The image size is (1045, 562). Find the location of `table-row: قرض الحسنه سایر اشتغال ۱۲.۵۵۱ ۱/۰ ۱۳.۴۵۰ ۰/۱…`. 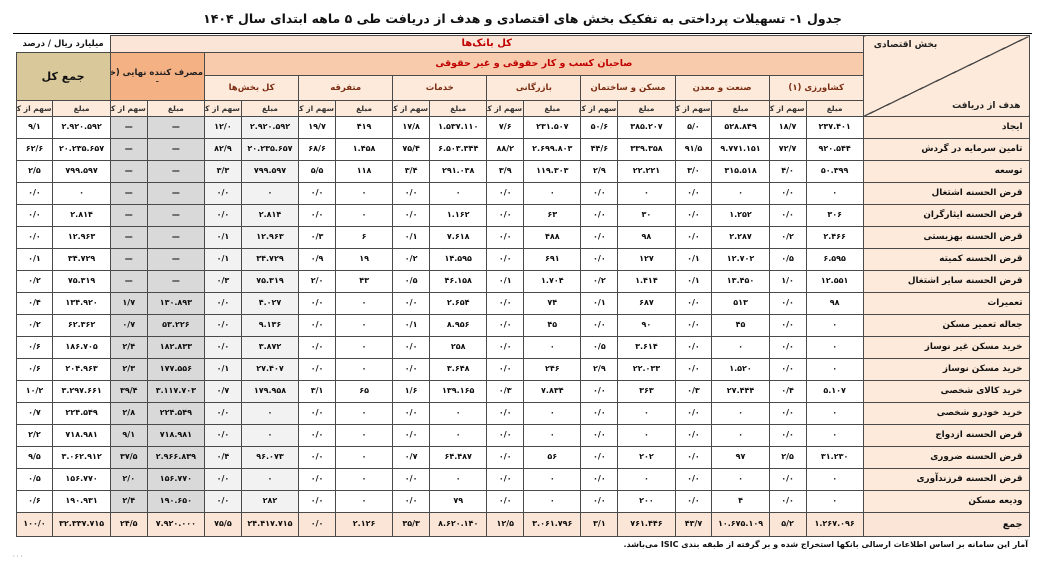

table-row: قرض الحسنه سایر اشتغال ۱۲.۵۵۱ ۱/۰ ۱۳.۴۵۰ ۰/۱… is located at coordinates (522, 281).